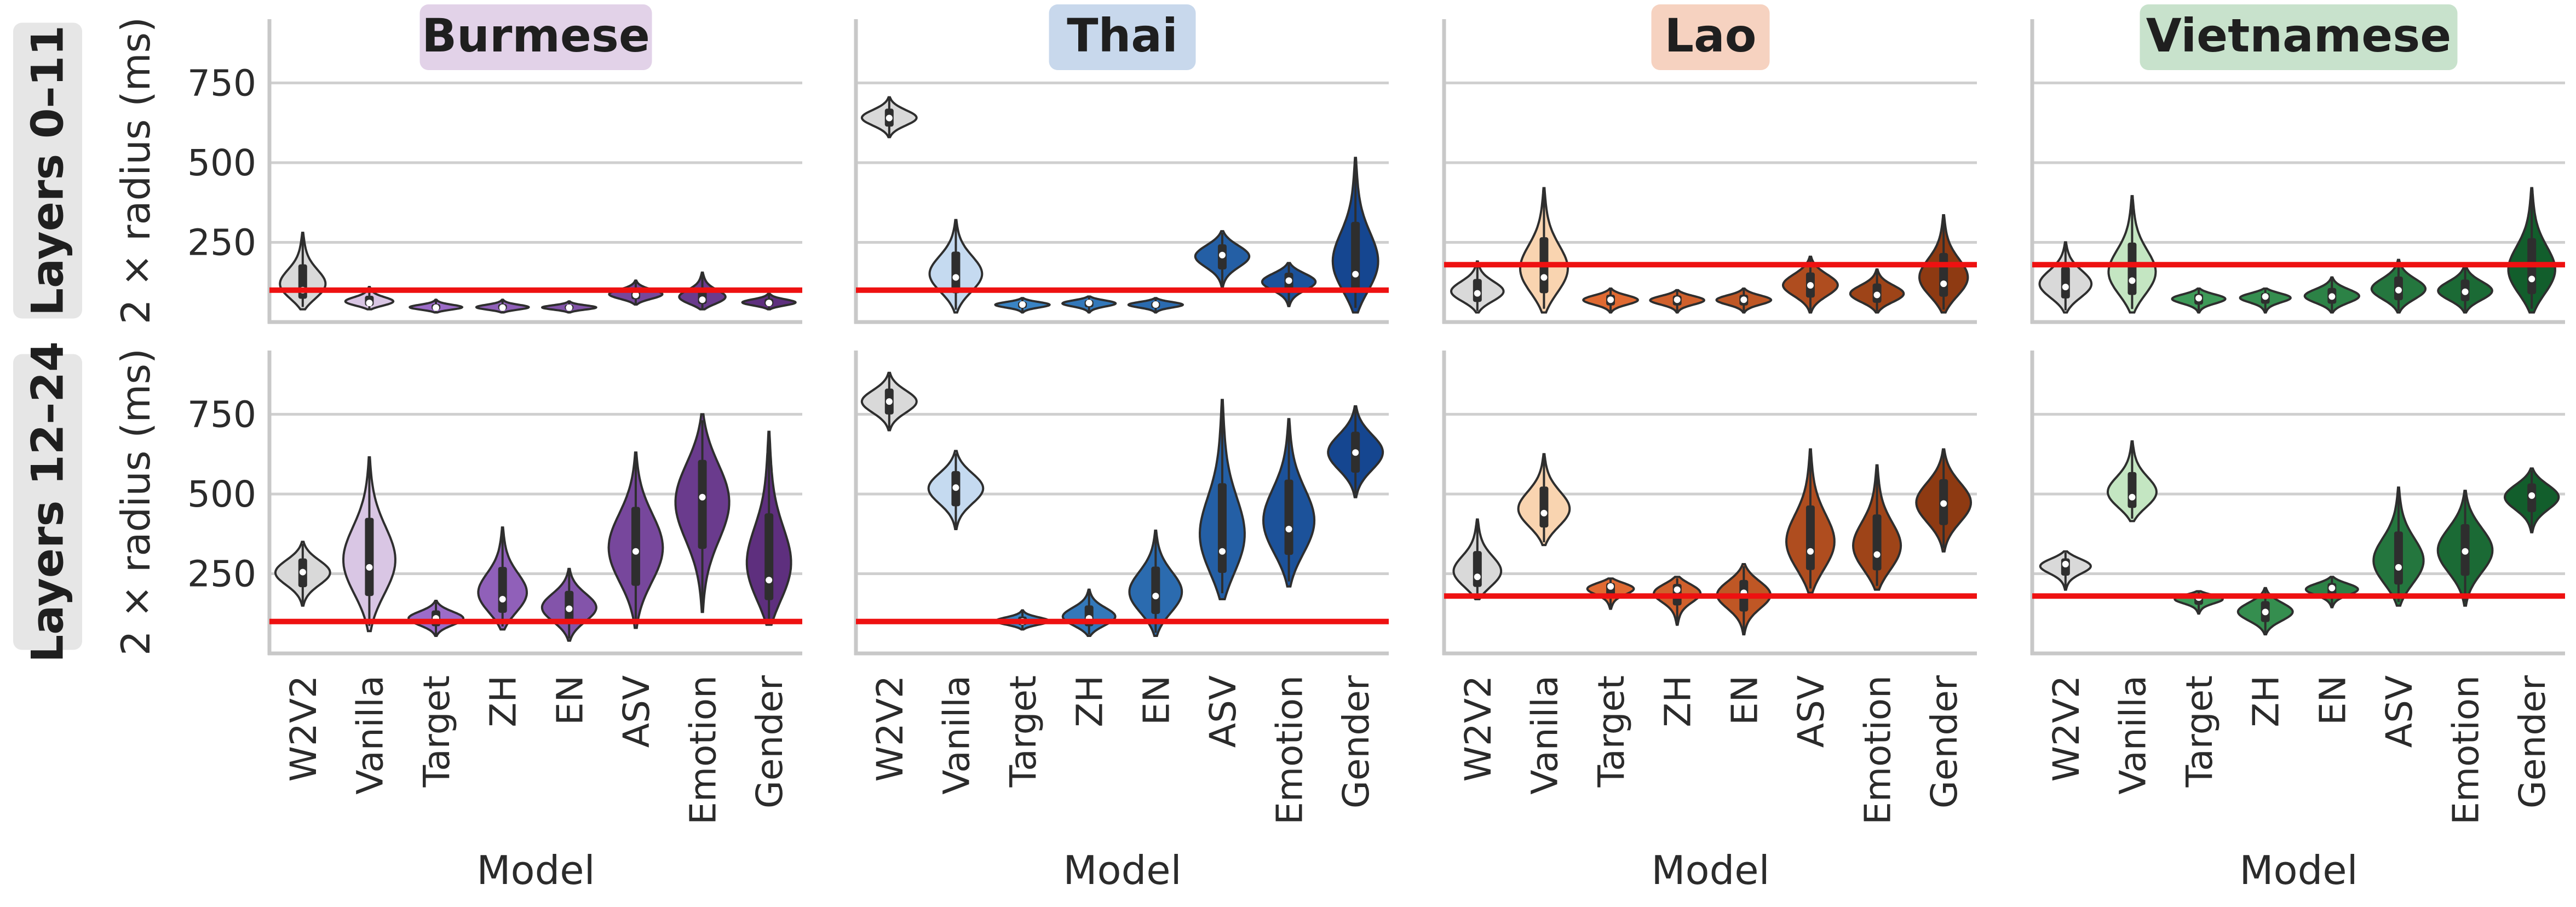 This screenshot has width=2576, height=907. I want to click on x-tick-label-thai-gender: Gender, so click(1356, 741).